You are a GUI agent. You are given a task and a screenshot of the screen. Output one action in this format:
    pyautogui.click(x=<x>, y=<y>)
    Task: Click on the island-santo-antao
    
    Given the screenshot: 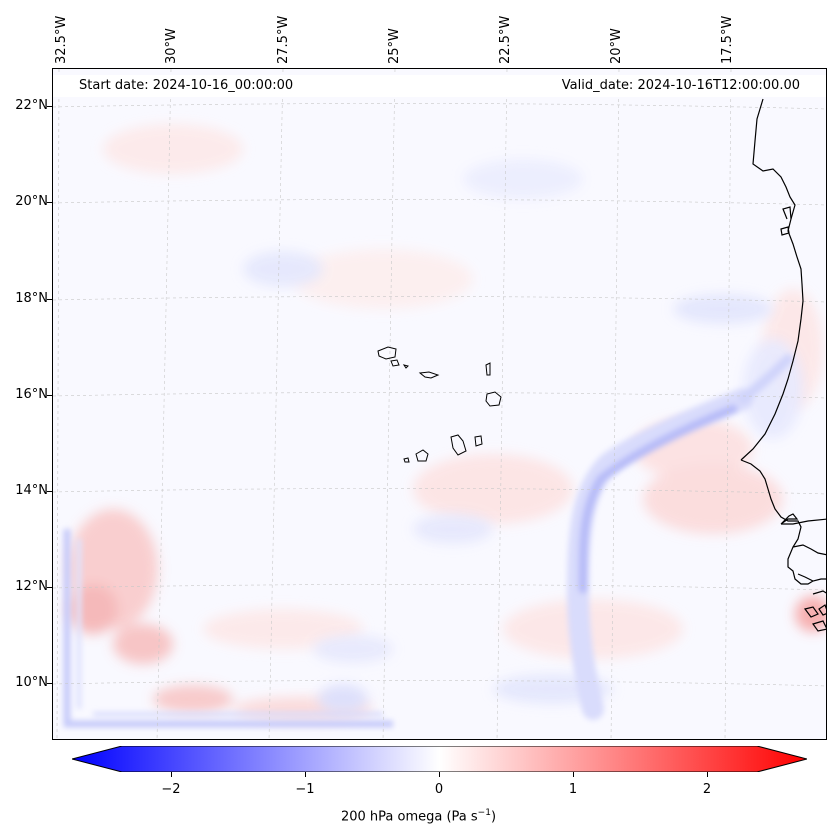 What is the action you would take?
    pyautogui.click(x=387, y=353)
    